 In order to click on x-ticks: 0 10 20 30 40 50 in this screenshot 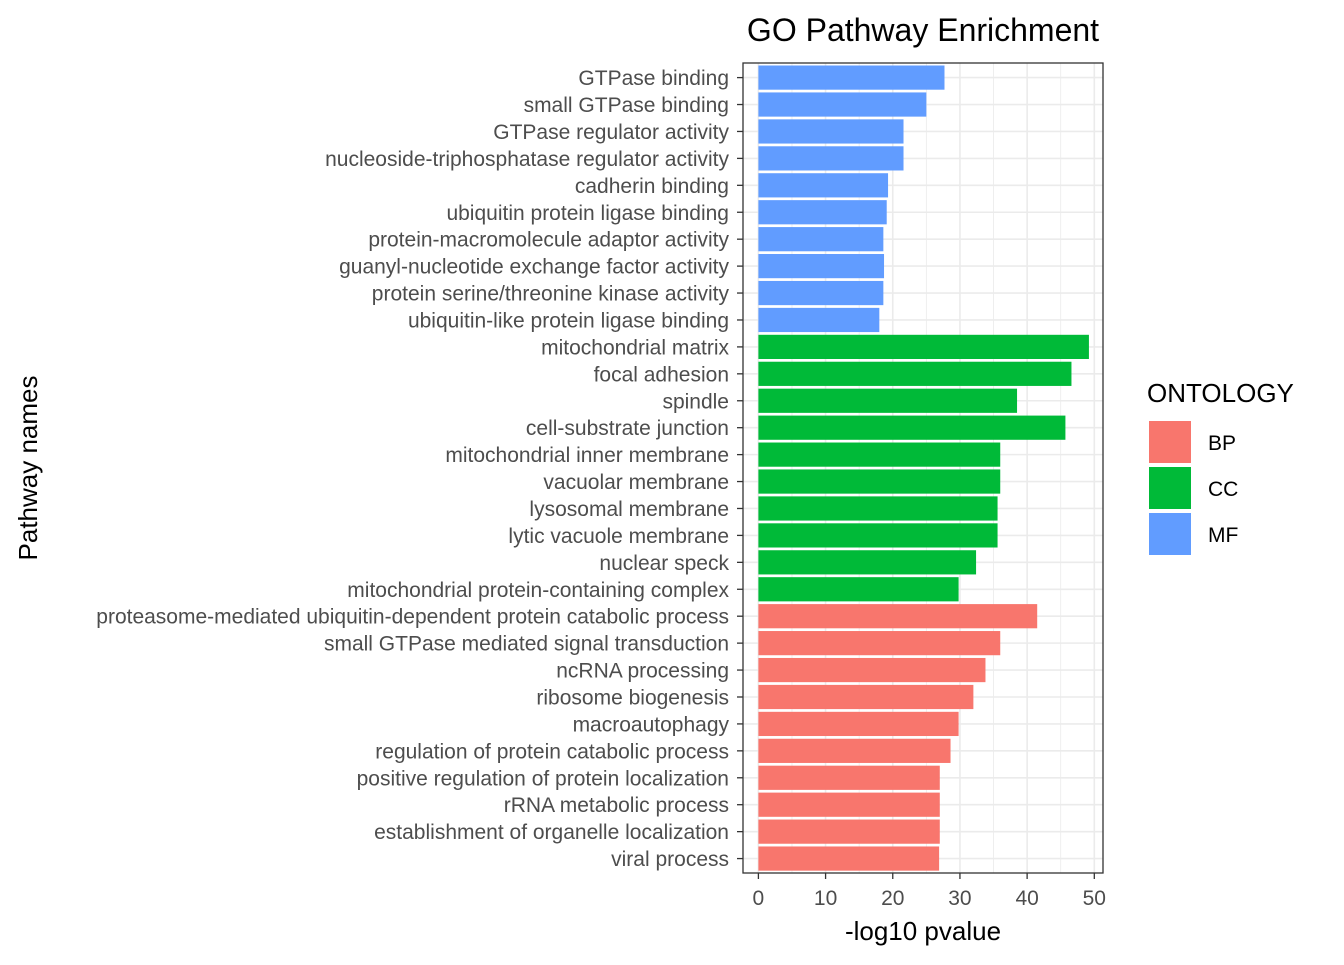, I will do `click(929, 891)`.